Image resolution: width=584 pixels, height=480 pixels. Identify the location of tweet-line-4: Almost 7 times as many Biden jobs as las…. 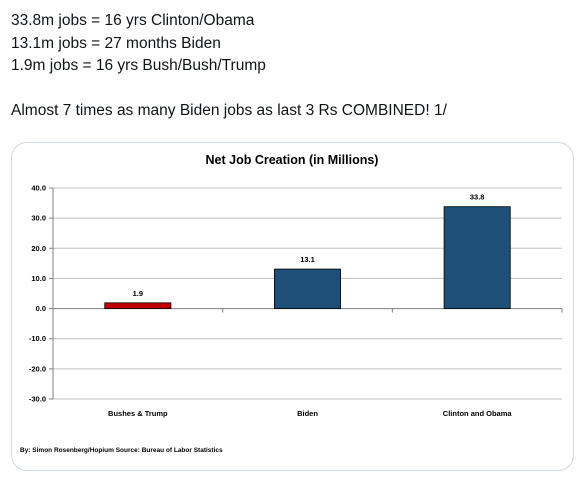
(229, 110).